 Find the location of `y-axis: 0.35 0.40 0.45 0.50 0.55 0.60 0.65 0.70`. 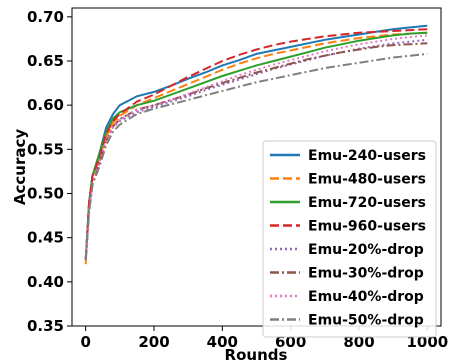

y-axis: 0.35 0.40 0.45 0.50 0.55 0.60 0.65 0.70 is located at coordinates (49, 171).